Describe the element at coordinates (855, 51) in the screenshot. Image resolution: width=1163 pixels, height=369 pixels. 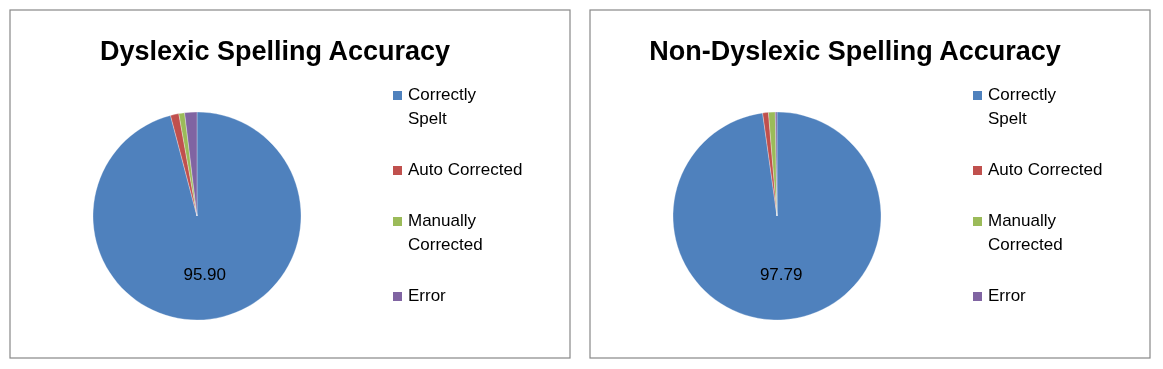
I see `chart-title: Non-Dyslexic Spelling Accuracy` at that location.